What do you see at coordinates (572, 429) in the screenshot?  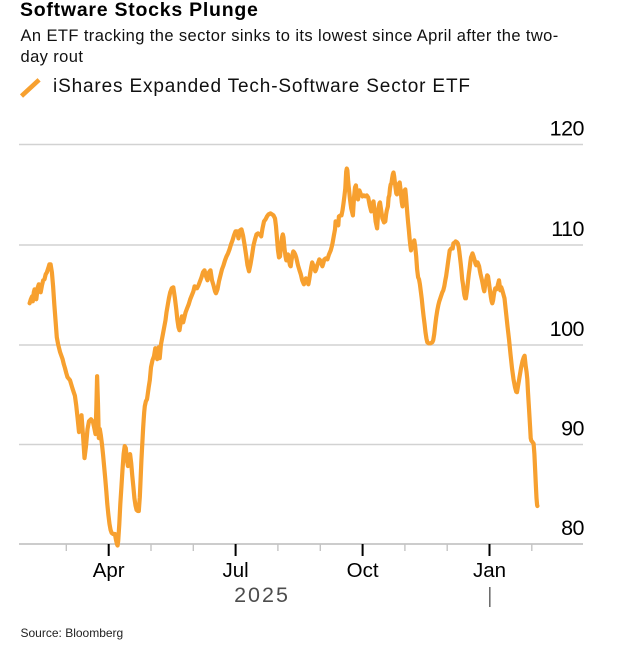 I see `svg-text: 90` at bounding box center [572, 429].